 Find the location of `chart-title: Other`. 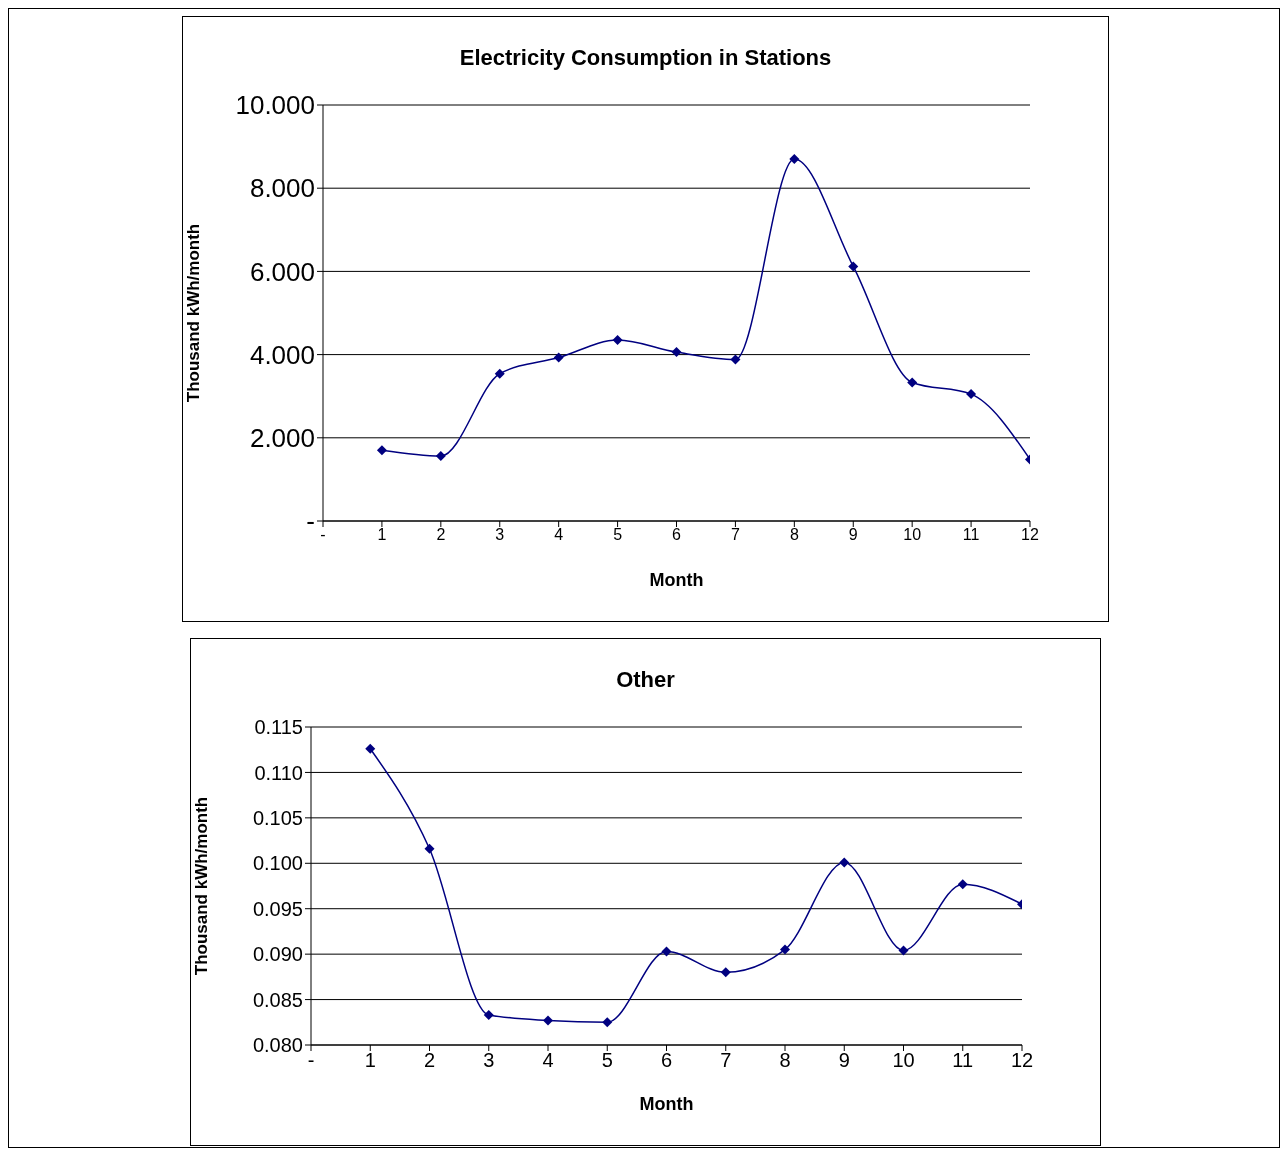

chart-title: Other is located at coordinates (645, 680).